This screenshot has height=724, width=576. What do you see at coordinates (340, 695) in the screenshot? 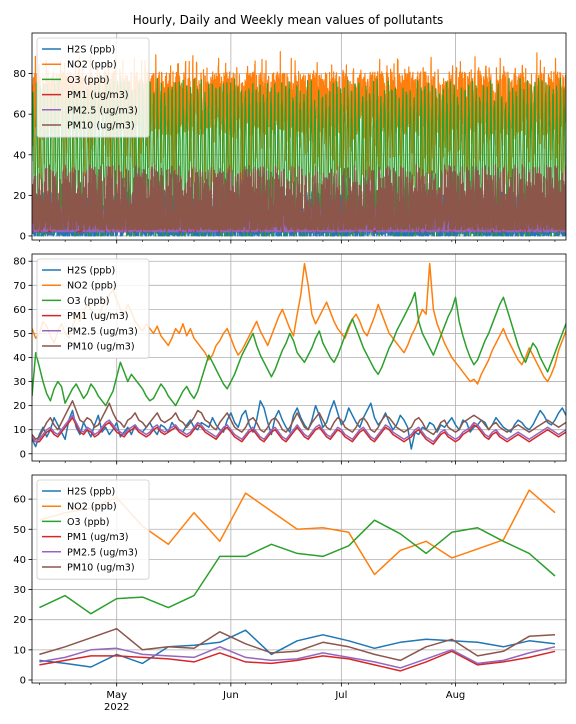
I see `x-tick-label: Jul` at bounding box center [340, 695].